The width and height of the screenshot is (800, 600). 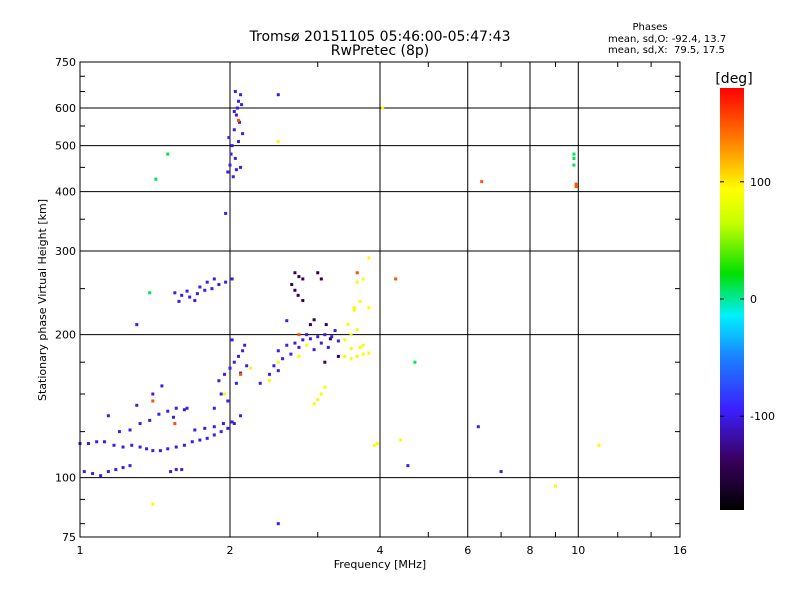 I want to click on x-tick-label: 2, so click(x=230, y=550).